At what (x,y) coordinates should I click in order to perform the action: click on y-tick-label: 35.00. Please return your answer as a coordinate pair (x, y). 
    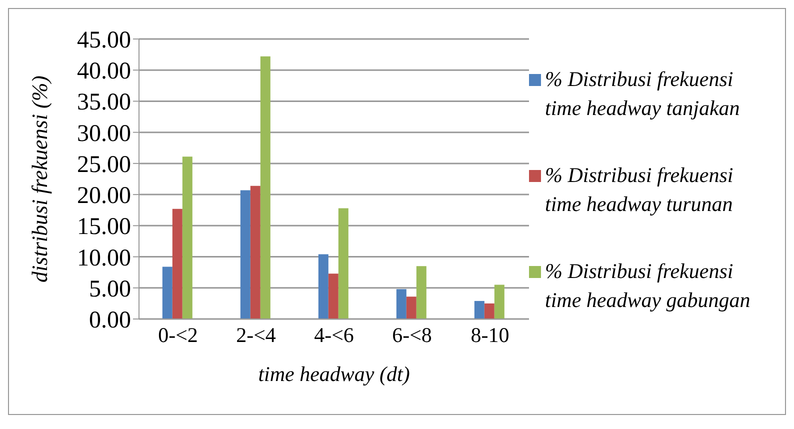
    Looking at the image, I should click on (104, 103).